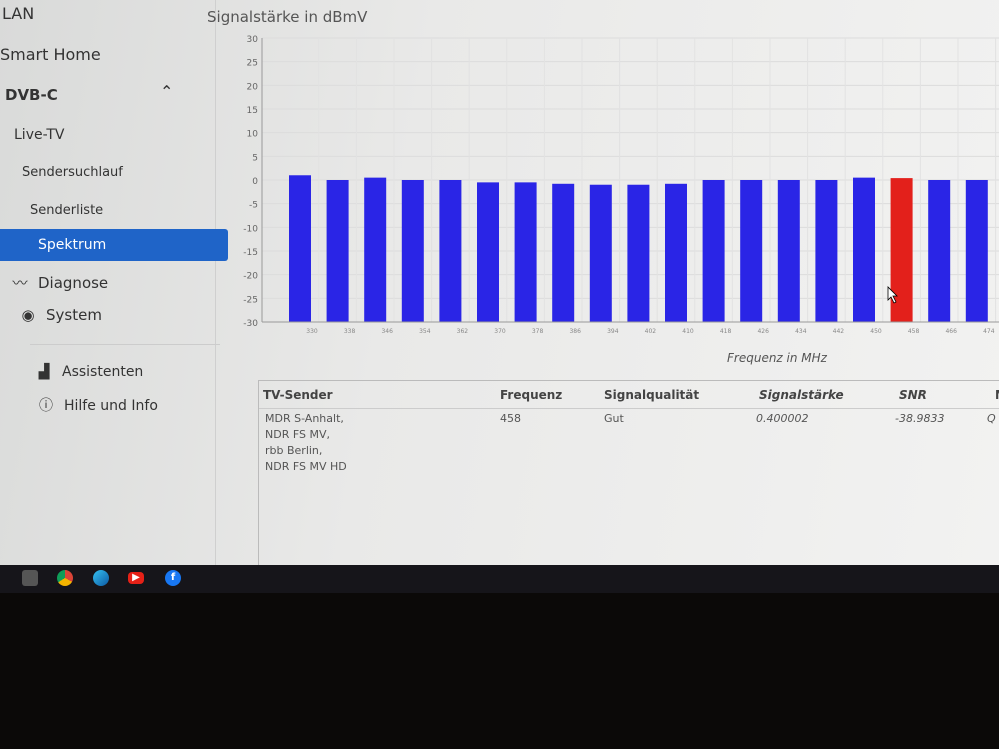 The image size is (999, 749). I want to click on x-tick-label: 426, so click(763, 331).